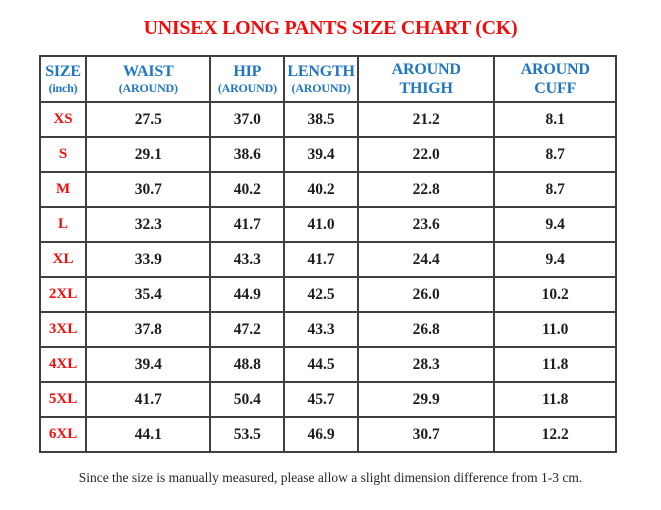 Image resolution: width=661 pixels, height=510 pixels. What do you see at coordinates (148, 224) in the screenshot?
I see `value-cell-waist: 32.3` at bounding box center [148, 224].